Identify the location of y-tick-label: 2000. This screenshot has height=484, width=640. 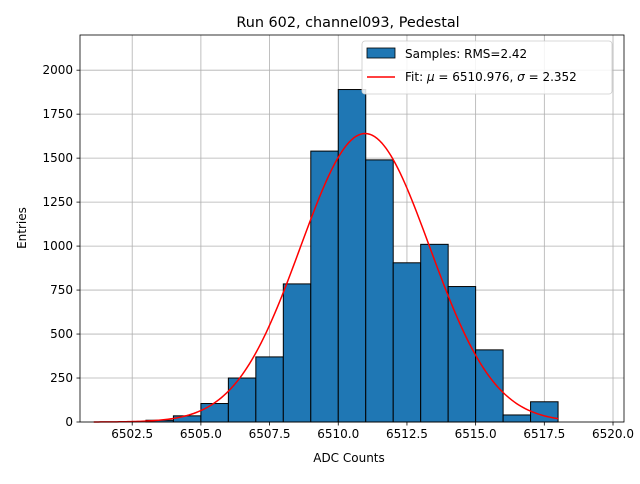
(57, 70).